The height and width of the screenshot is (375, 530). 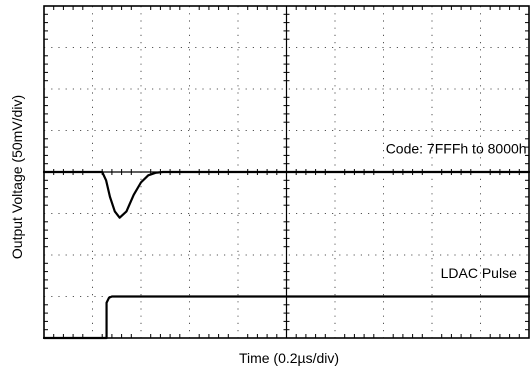 I want to click on annotations: Code: 7FFFh to 8000h LDAC Pulse, so click(x=456, y=210).